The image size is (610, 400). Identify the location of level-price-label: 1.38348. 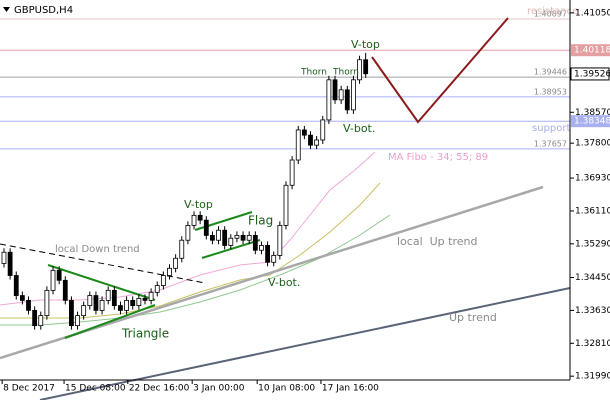
(592, 122).